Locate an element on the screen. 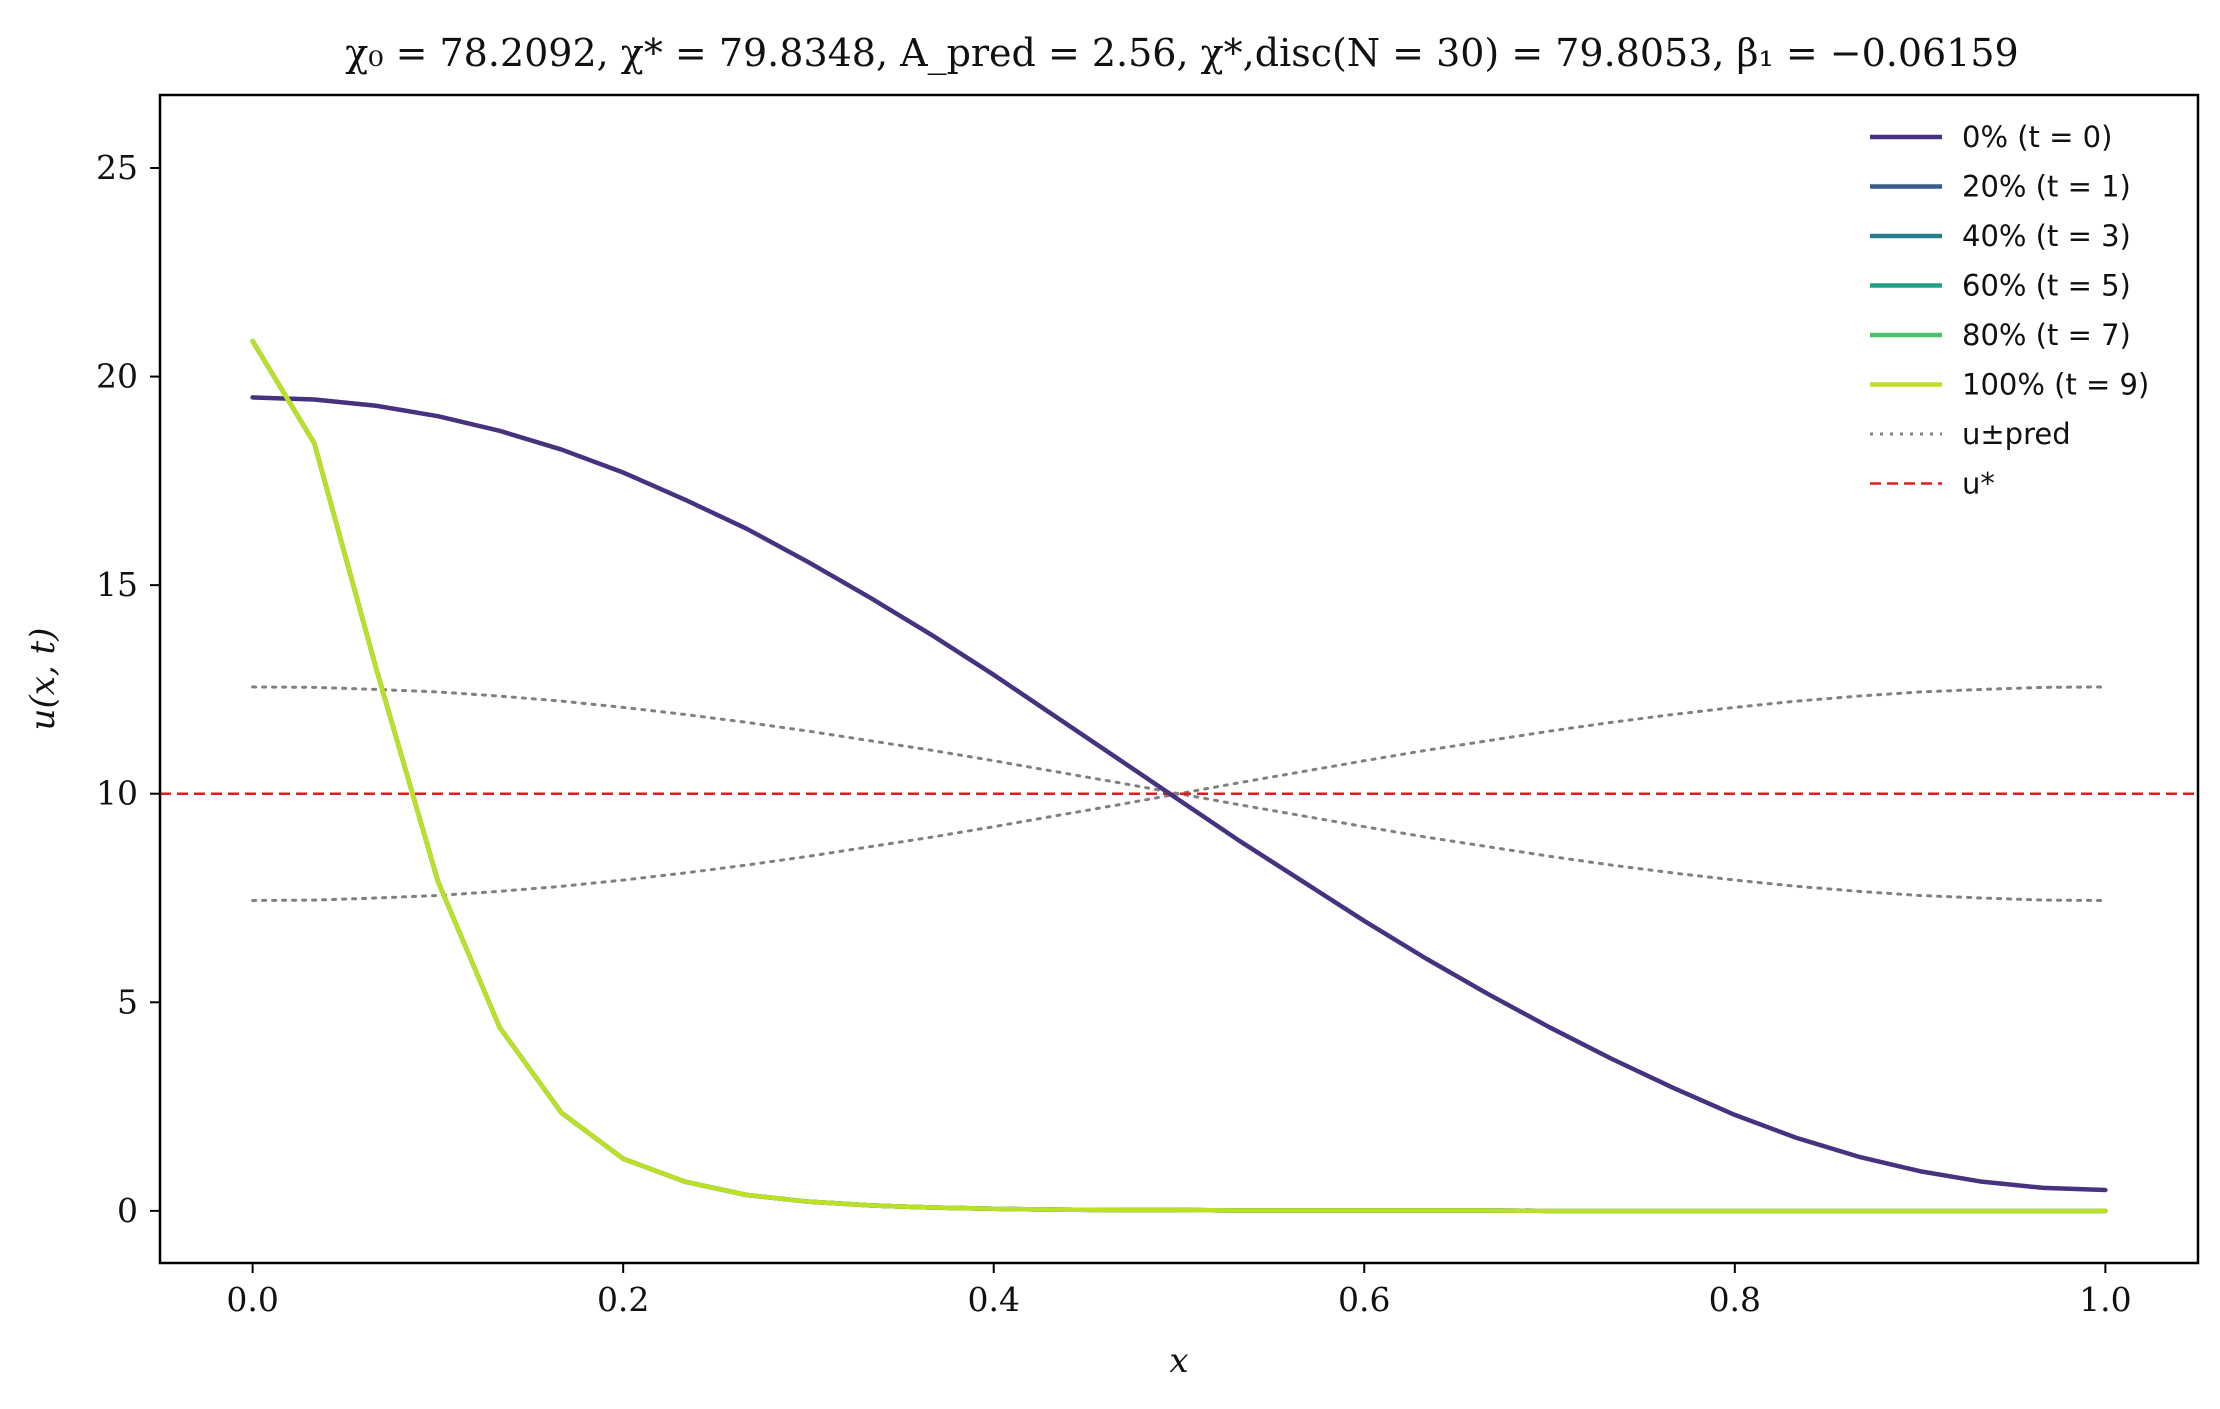  y-tick-label: 5 is located at coordinates (127, 1001).